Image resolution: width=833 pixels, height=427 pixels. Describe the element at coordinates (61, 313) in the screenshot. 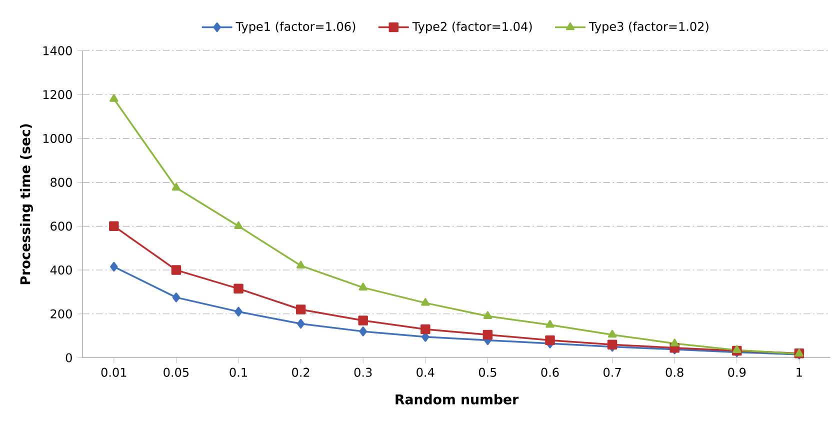

I see `y-tick-label: 200` at that location.